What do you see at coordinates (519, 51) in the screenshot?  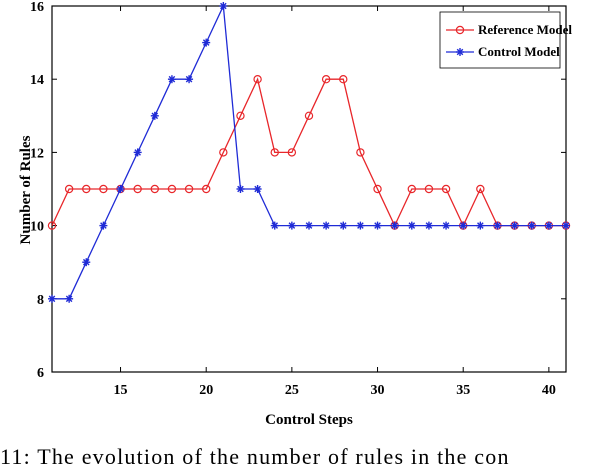 I see `legend-label: Control Model` at bounding box center [519, 51].